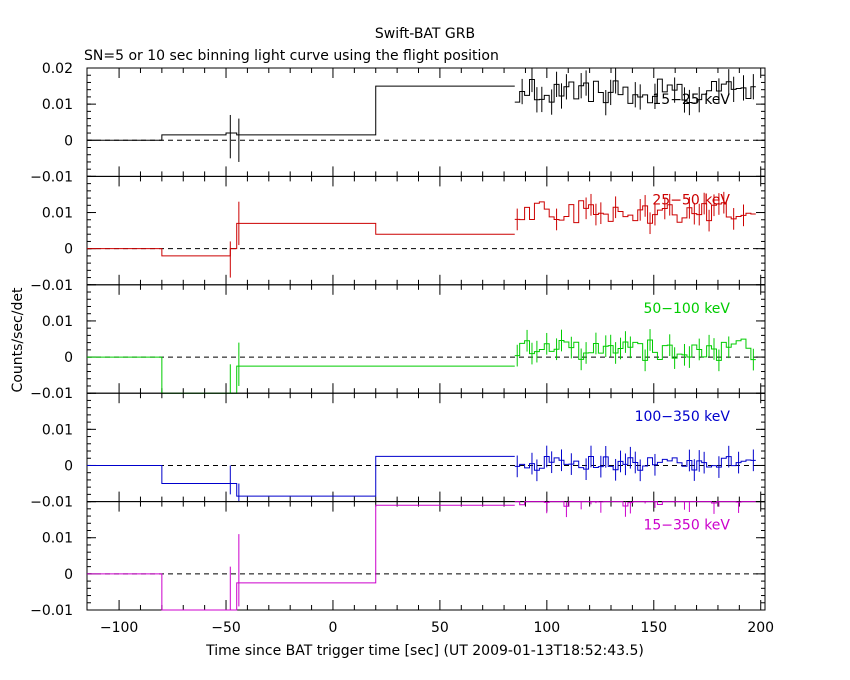 The image size is (850, 680). Describe the element at coordinates (57, 69) in the screenshot. I see `y-tick-label: 0.02` at that location.